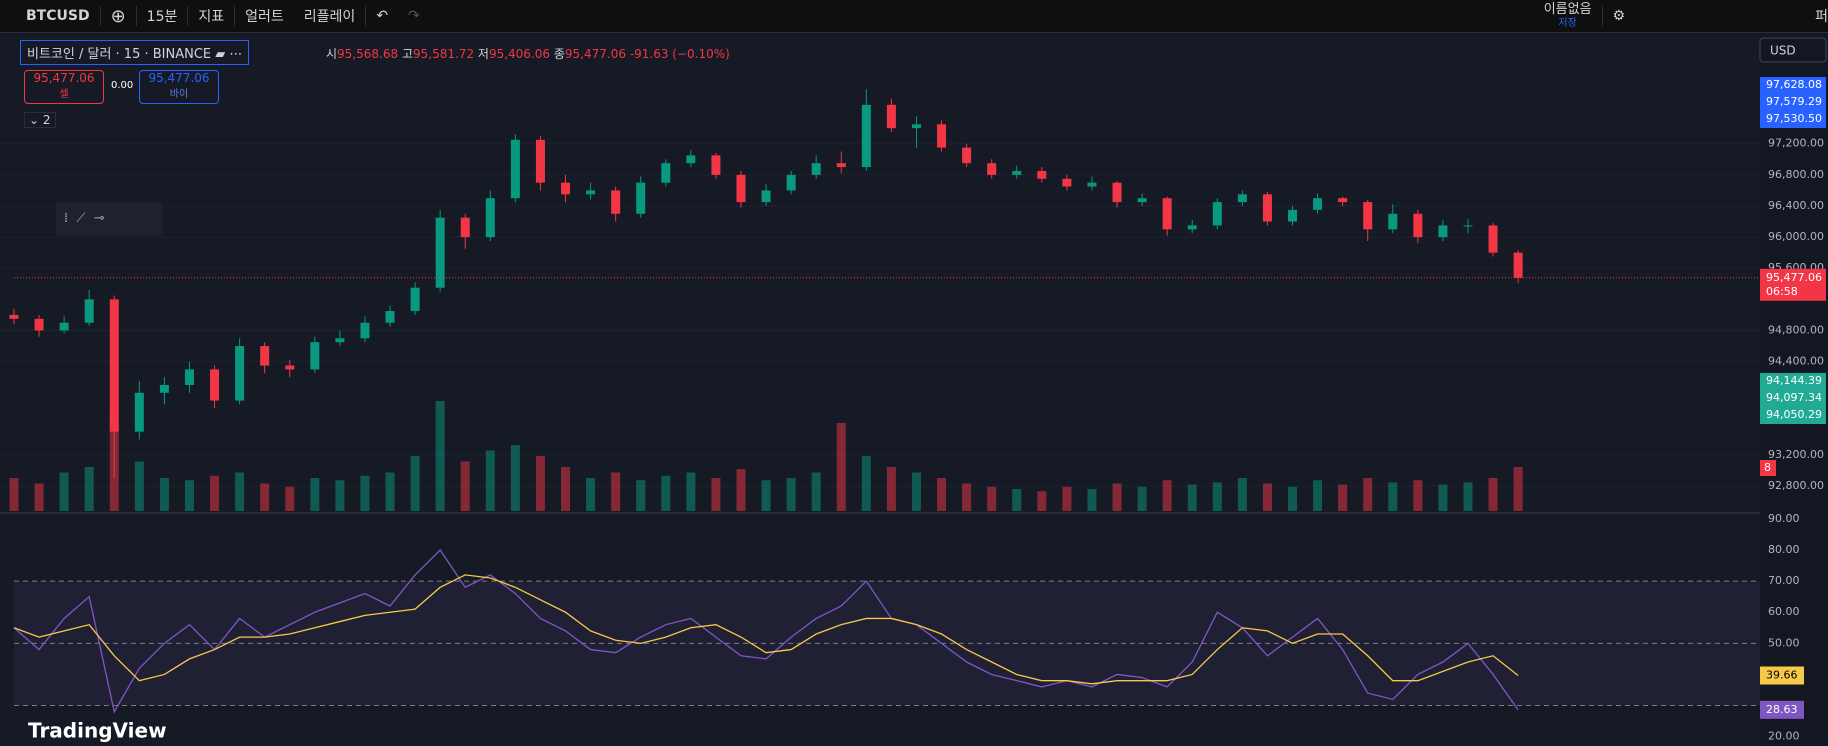  What do you see at coordinates (1619, 16) in the screenshot?
I see `tools: ⚙` at bounding box center [1619, 16].